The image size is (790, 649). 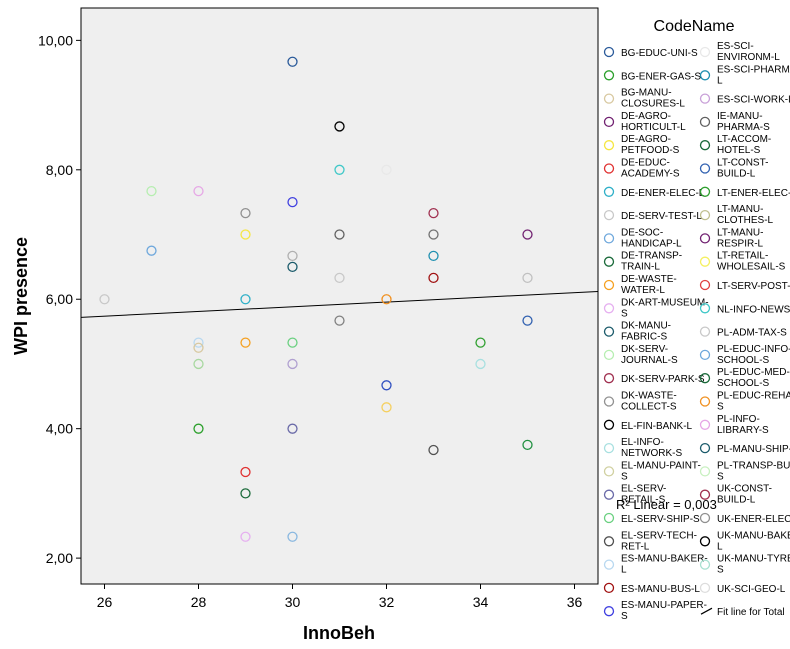 I want to click on legend-label: PL-TRANSP-BUS-S, so click(x=753, y=471).